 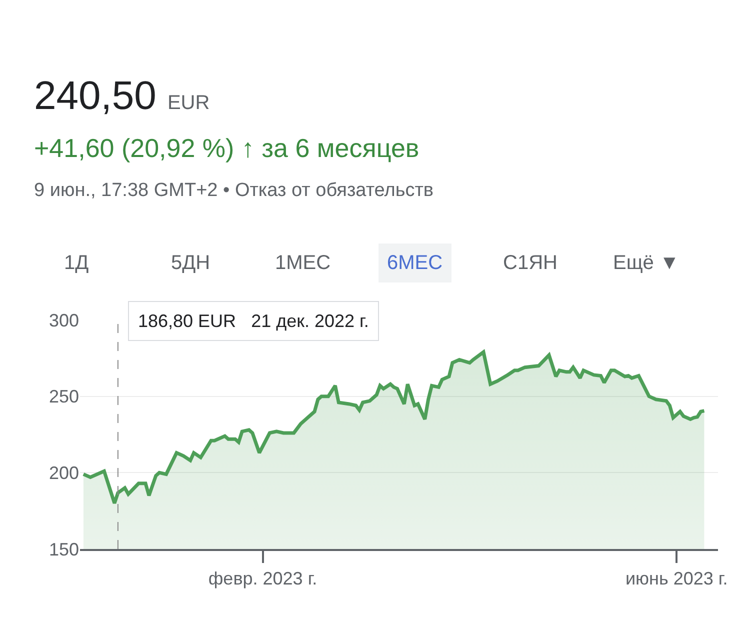 I want to click on text: С1ЯН, so click(x=530, y=263).